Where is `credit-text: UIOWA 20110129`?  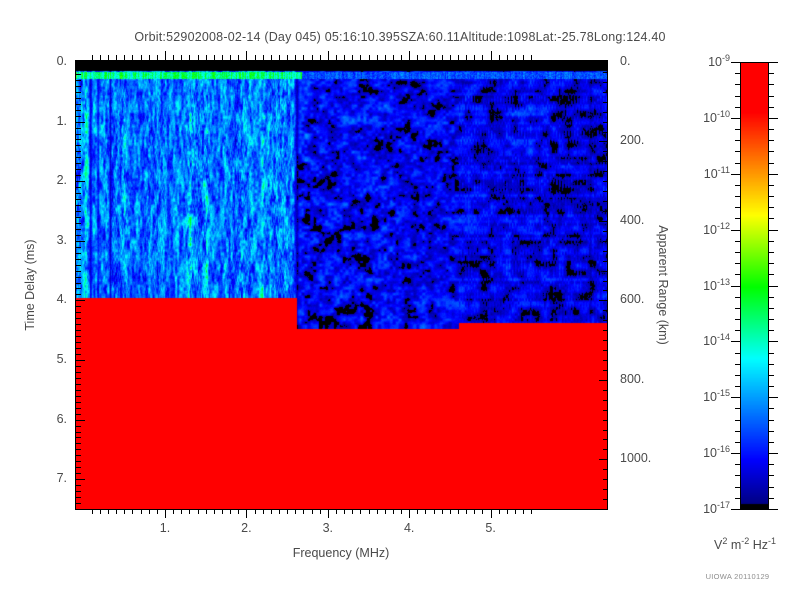
credit-text: UIOWA 20110129 is located at coordinates (737, 576).